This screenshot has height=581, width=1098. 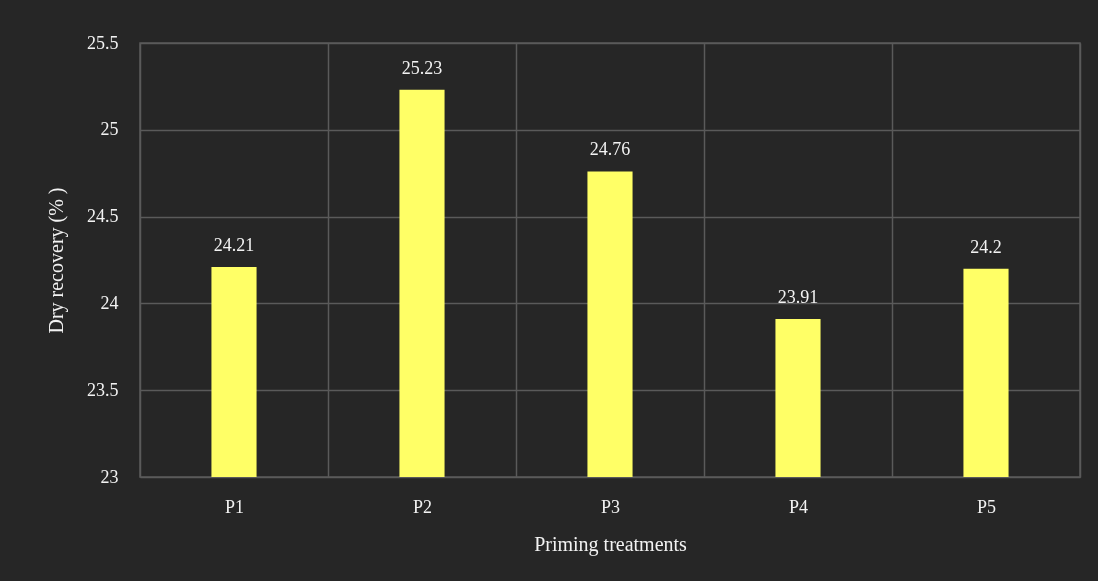 What do you see at coordinates (798, 506) in the screenshot?
I see `x-tick-label: P4` at bounding box center [798, 506].